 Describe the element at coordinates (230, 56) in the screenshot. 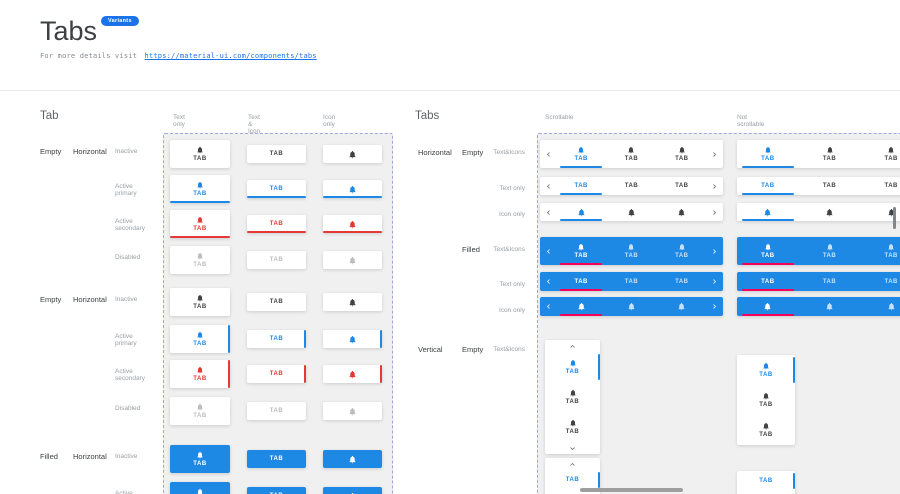

I see `docs-link: https://material-ui.com/components/tabs` at that location.